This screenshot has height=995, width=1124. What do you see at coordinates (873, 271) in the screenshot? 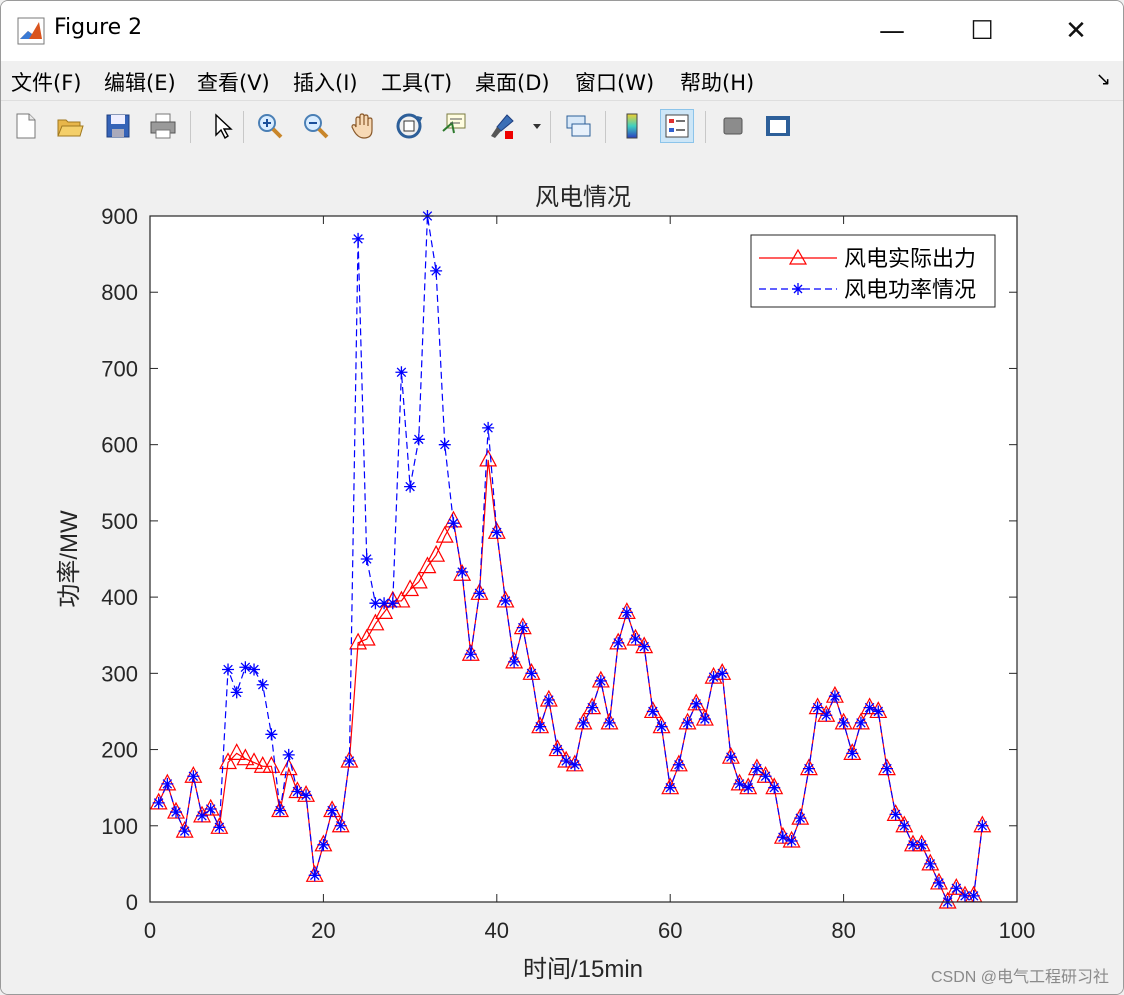
I see `legend: 风电实际出力 风电功率情况` at bounding box center [873, 271].